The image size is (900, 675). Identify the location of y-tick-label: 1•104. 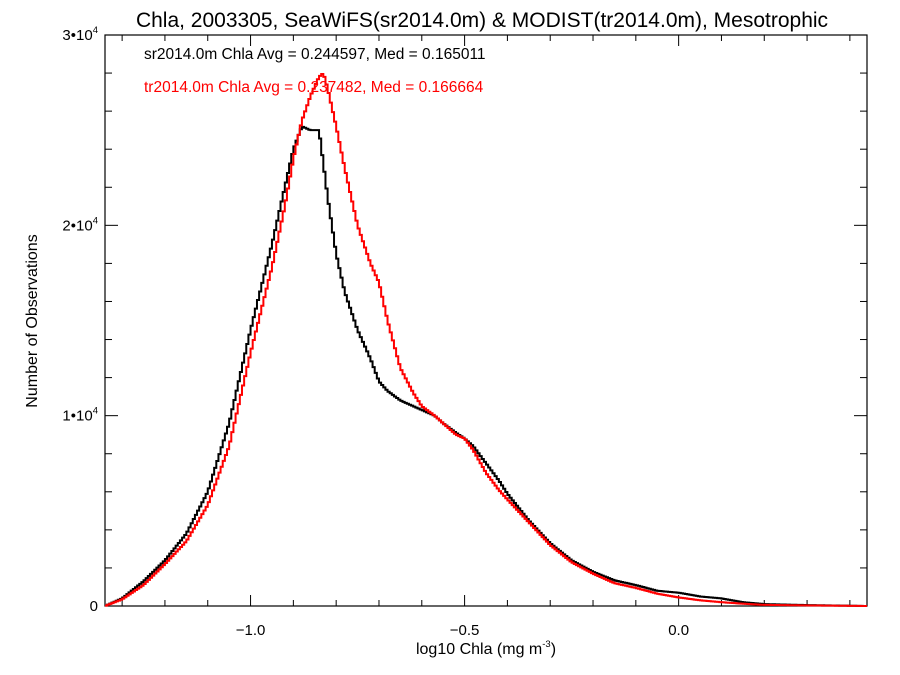
(80, 415).